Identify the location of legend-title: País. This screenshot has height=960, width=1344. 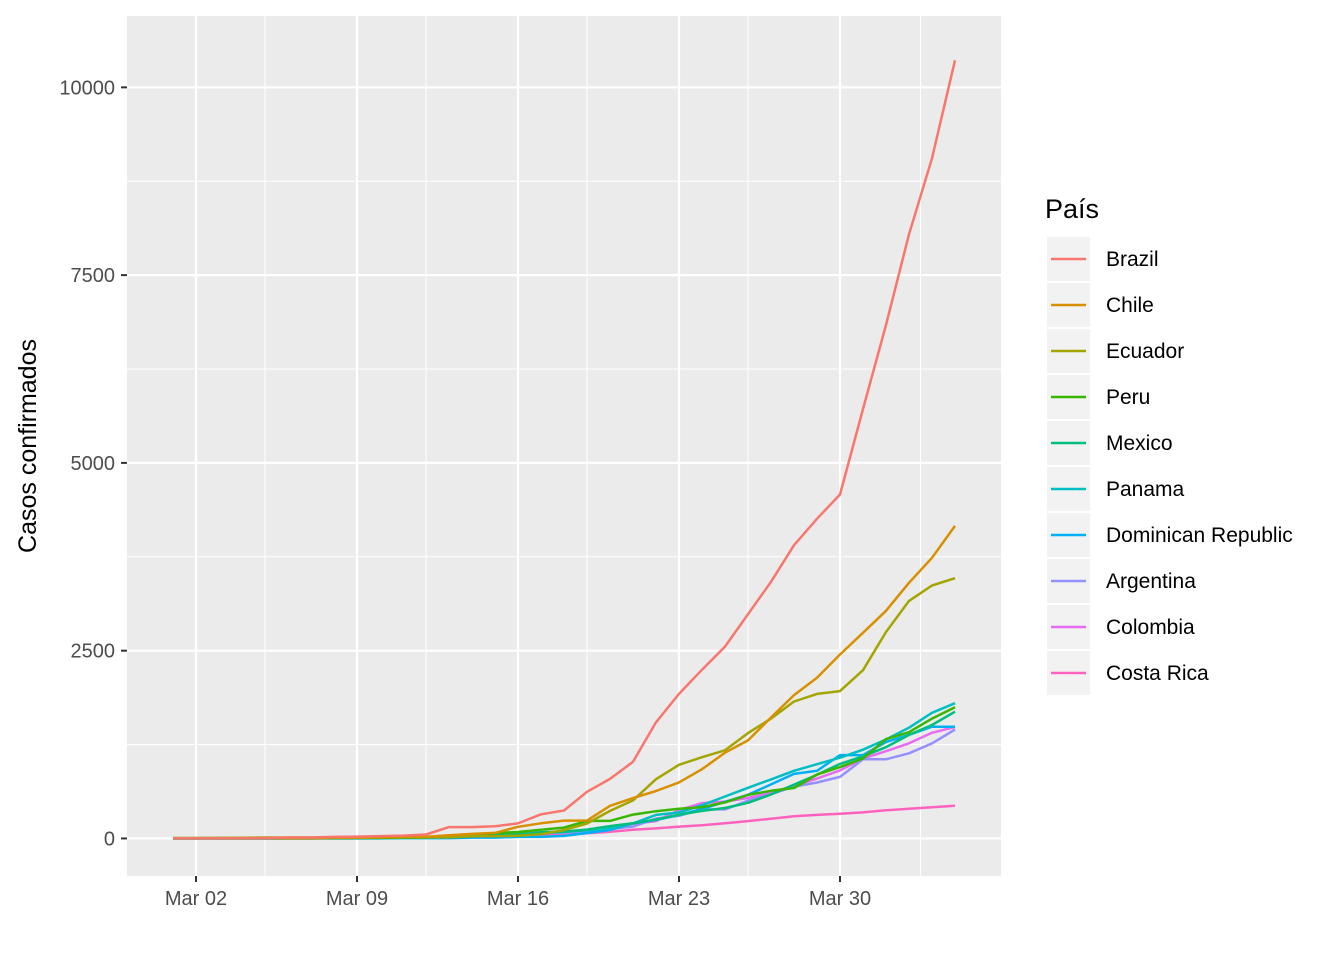
(1072, 209).